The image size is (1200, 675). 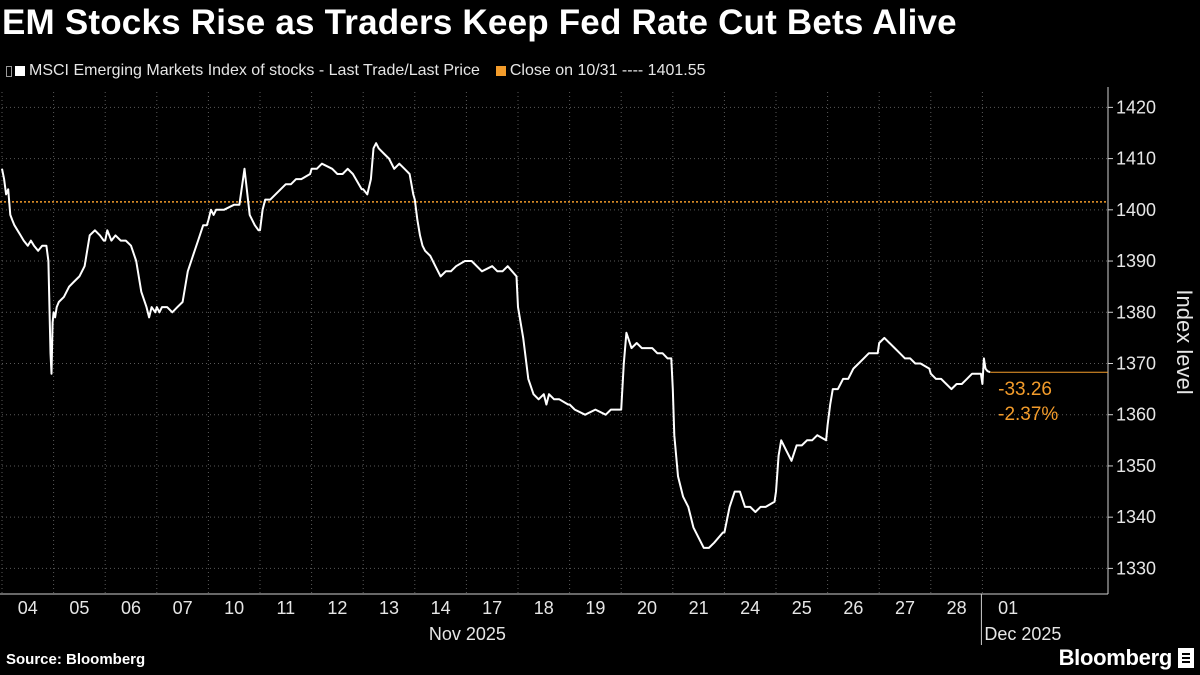 What do you see at coordinates (595, 608) in the screenshot?
I see `x-tick-label: 19` at bounding box center [595, 608].